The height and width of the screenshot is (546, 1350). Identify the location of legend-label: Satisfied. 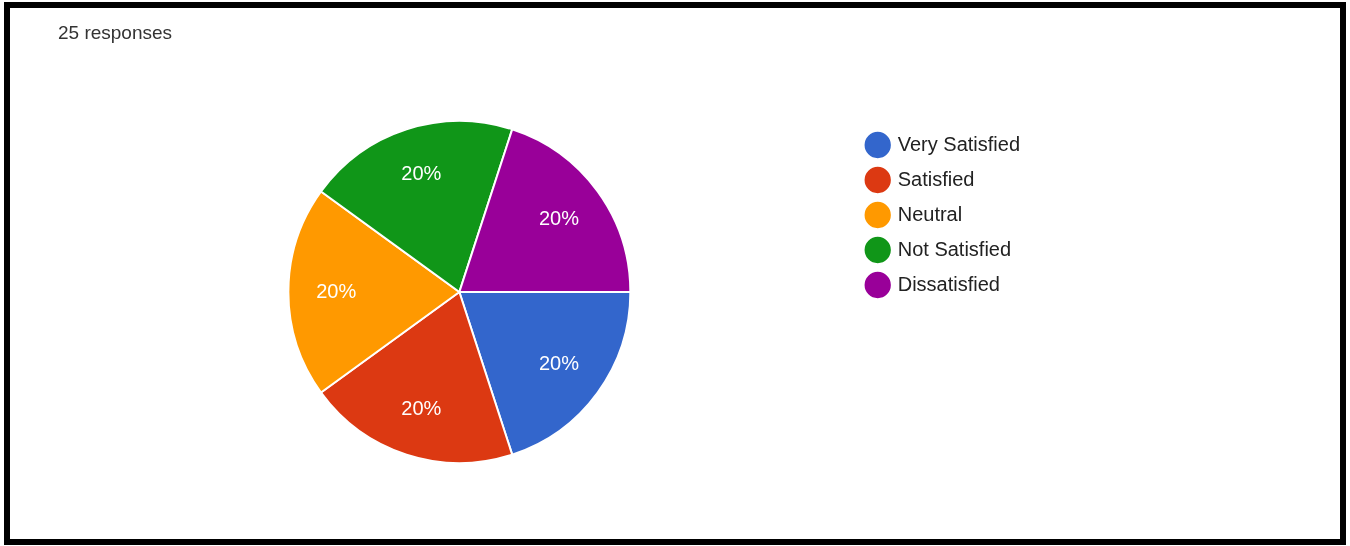
(936, 178).